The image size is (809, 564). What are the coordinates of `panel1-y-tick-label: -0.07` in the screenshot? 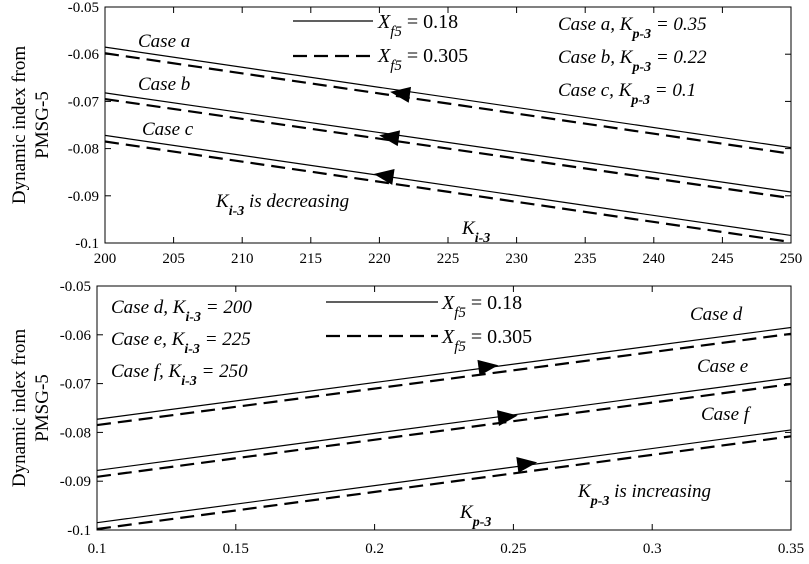 It's located at (84, 102).